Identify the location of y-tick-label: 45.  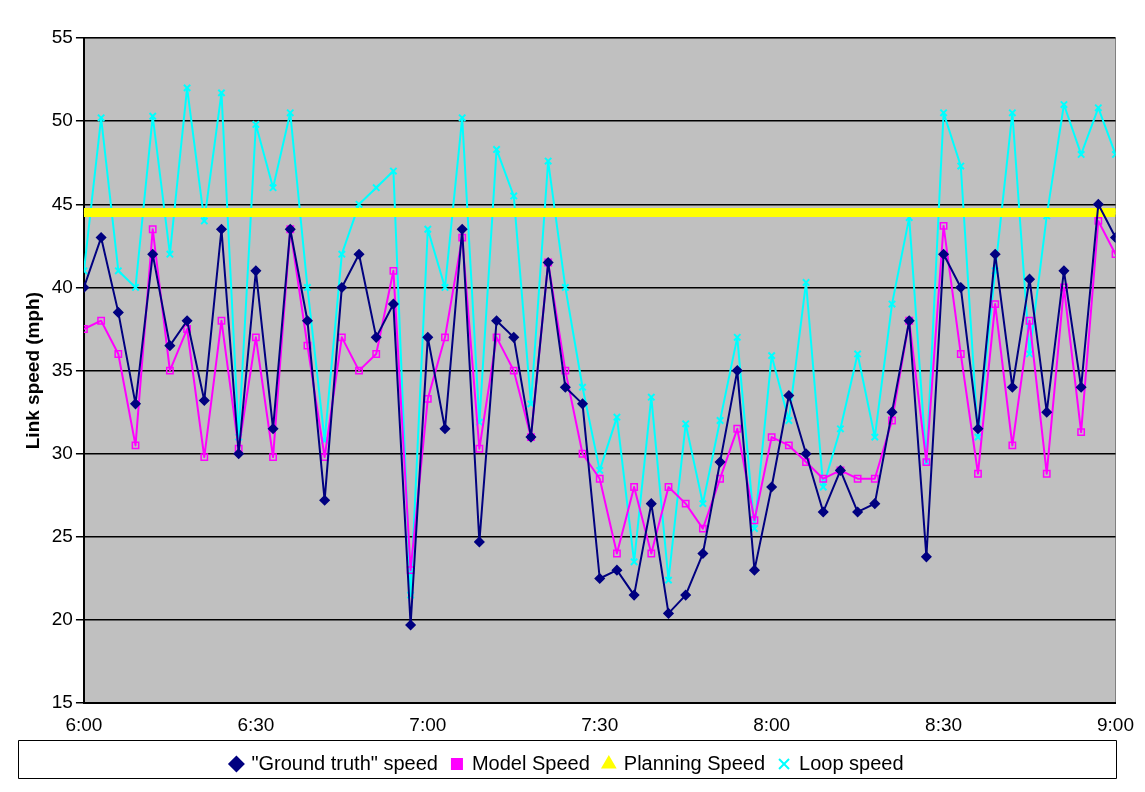
(62, 203).